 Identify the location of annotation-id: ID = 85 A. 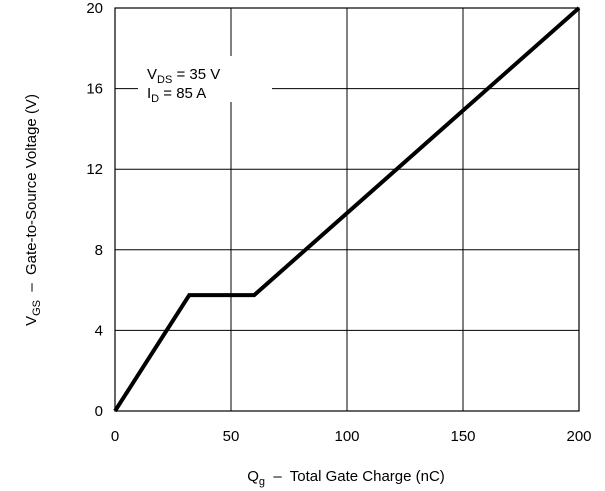
(176, 95).